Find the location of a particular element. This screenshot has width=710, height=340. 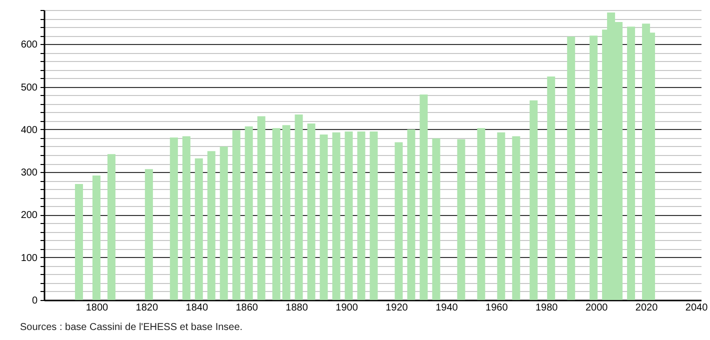

x-tick-label: 2020 is located at coordinates (646, 308).